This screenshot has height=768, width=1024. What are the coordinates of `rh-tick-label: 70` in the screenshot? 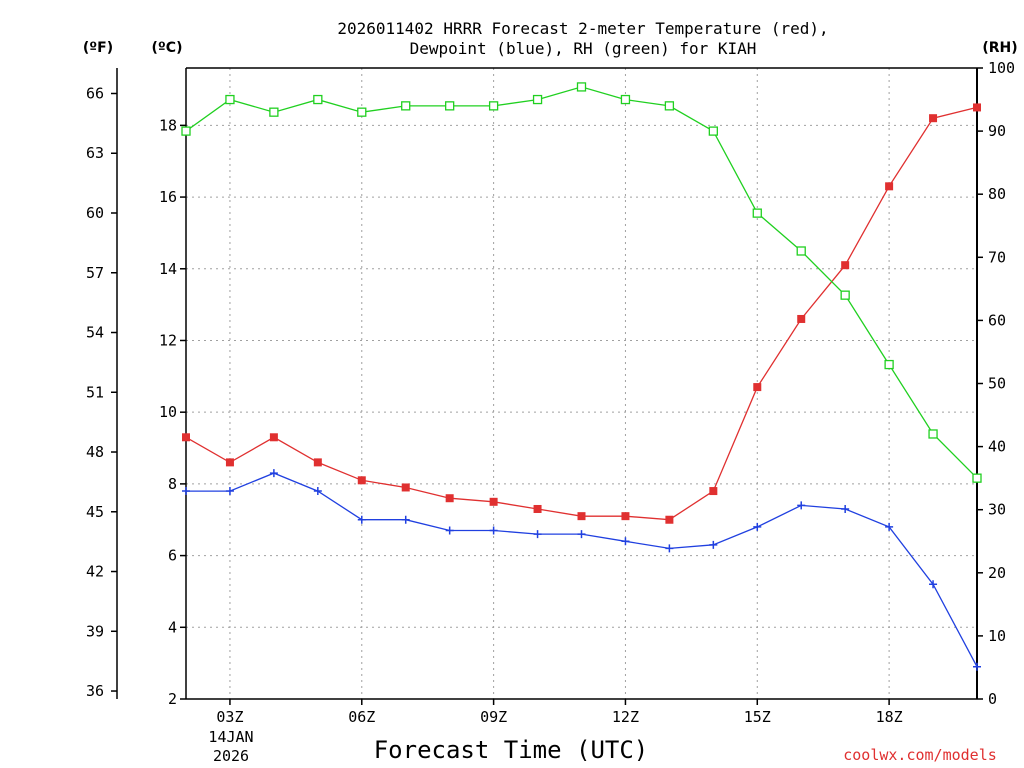 It's located at (997, 257).